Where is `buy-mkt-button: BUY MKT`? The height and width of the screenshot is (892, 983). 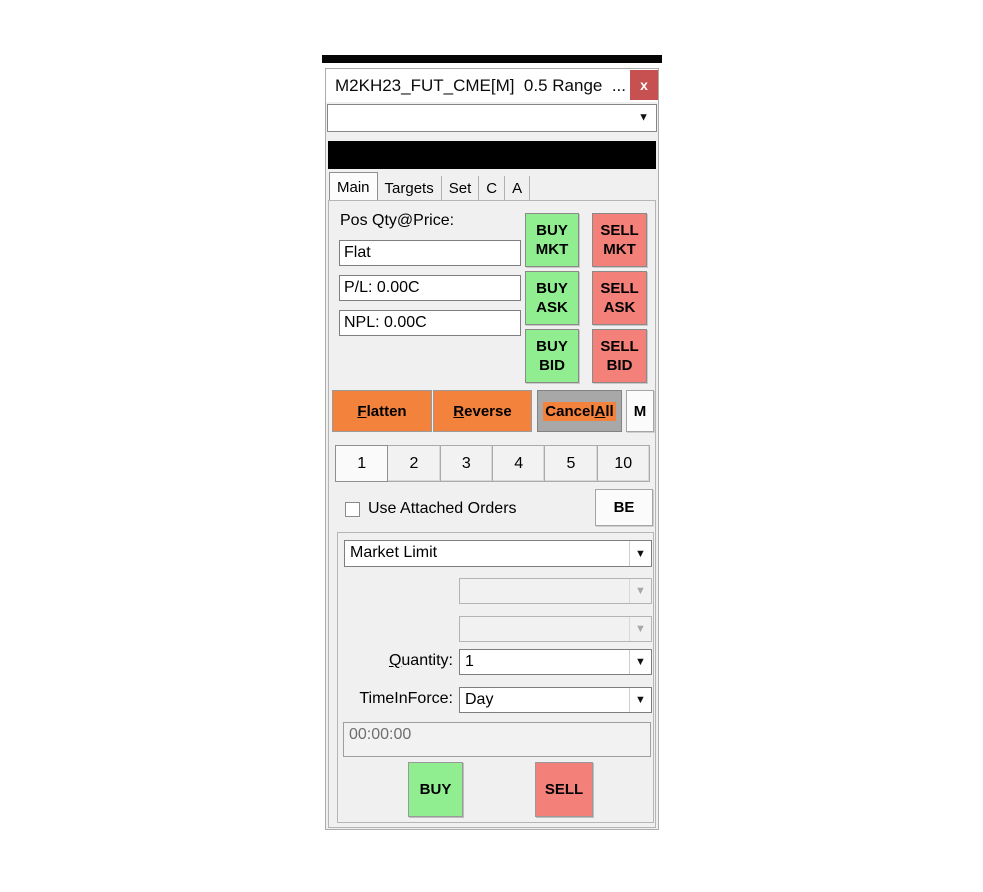
buy-mkt-button: BUY MKT is located at coordinates (552, 240).